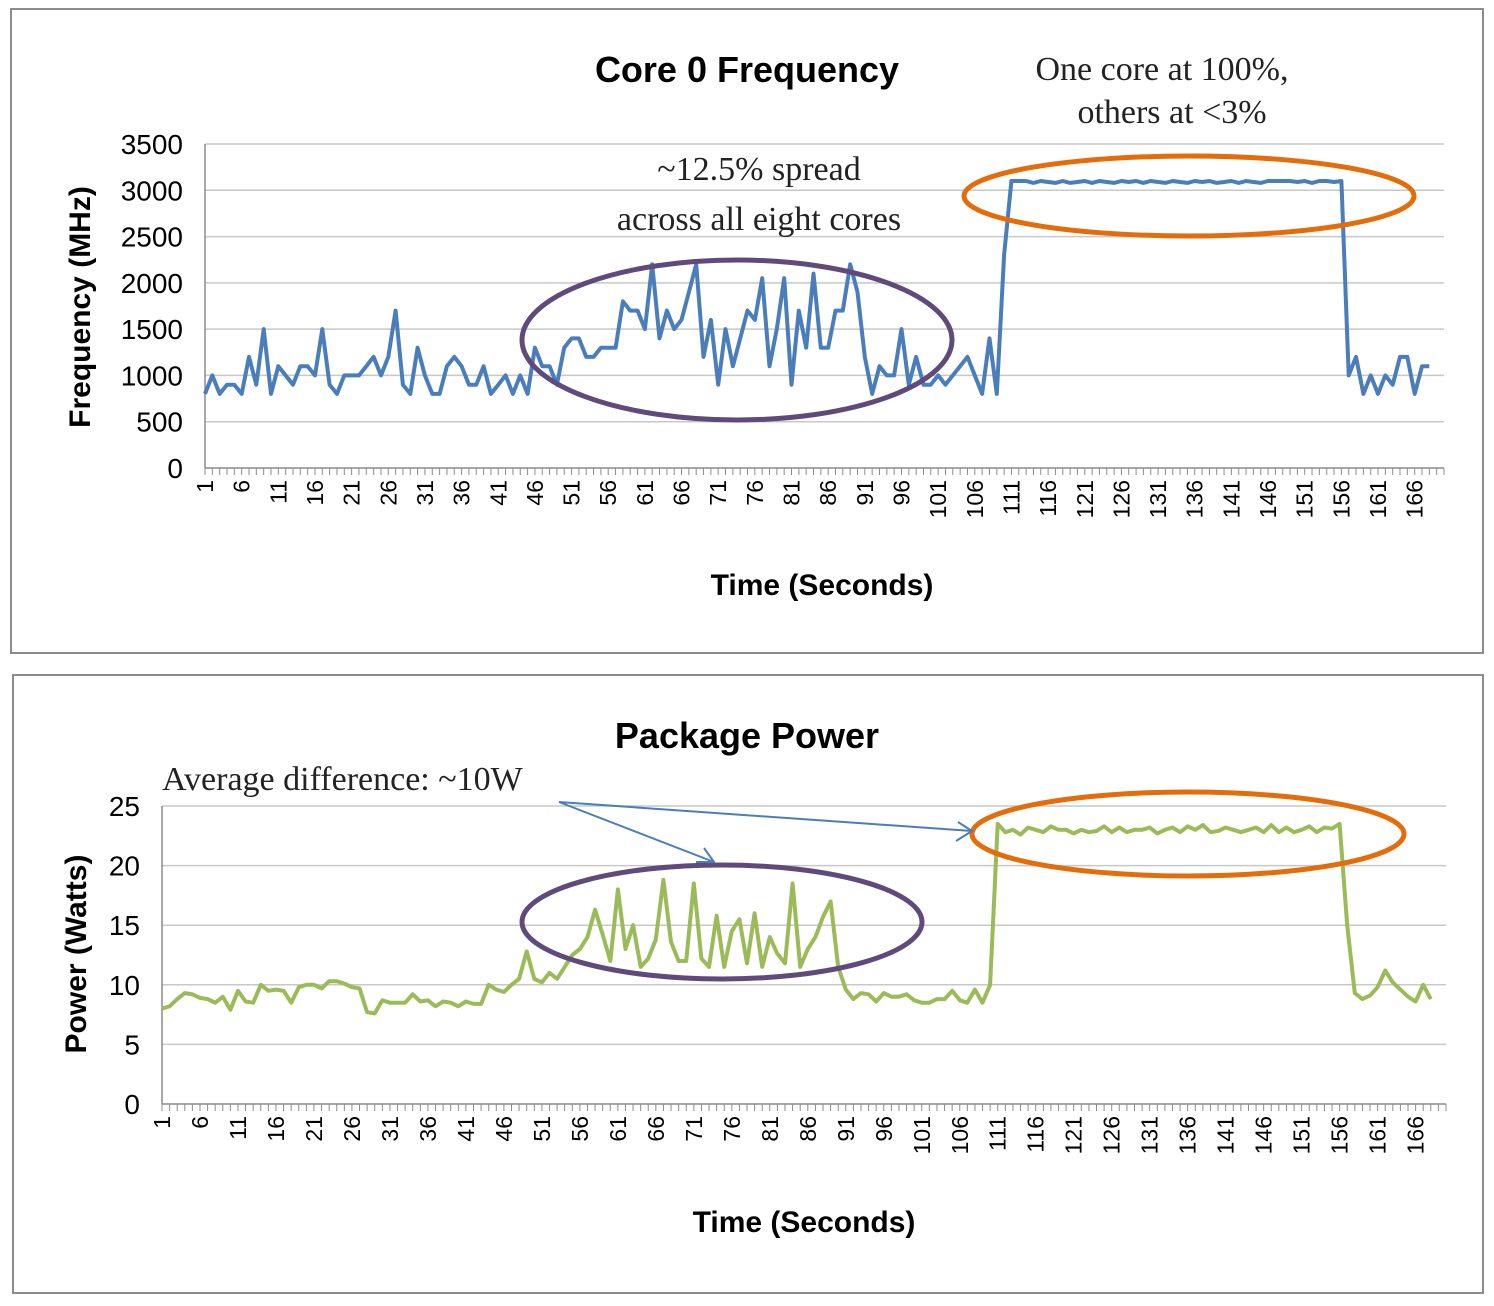 Image resolution: width=1494 pixels, height=1306 pixels. What do you see at coordinates (124, 925) in the screenshot?
I see `y-tick-label: 15` at bounding box center [124, 925].